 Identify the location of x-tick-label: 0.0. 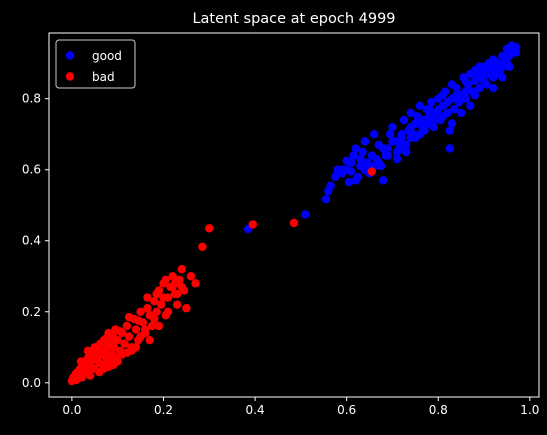
(71, 410).